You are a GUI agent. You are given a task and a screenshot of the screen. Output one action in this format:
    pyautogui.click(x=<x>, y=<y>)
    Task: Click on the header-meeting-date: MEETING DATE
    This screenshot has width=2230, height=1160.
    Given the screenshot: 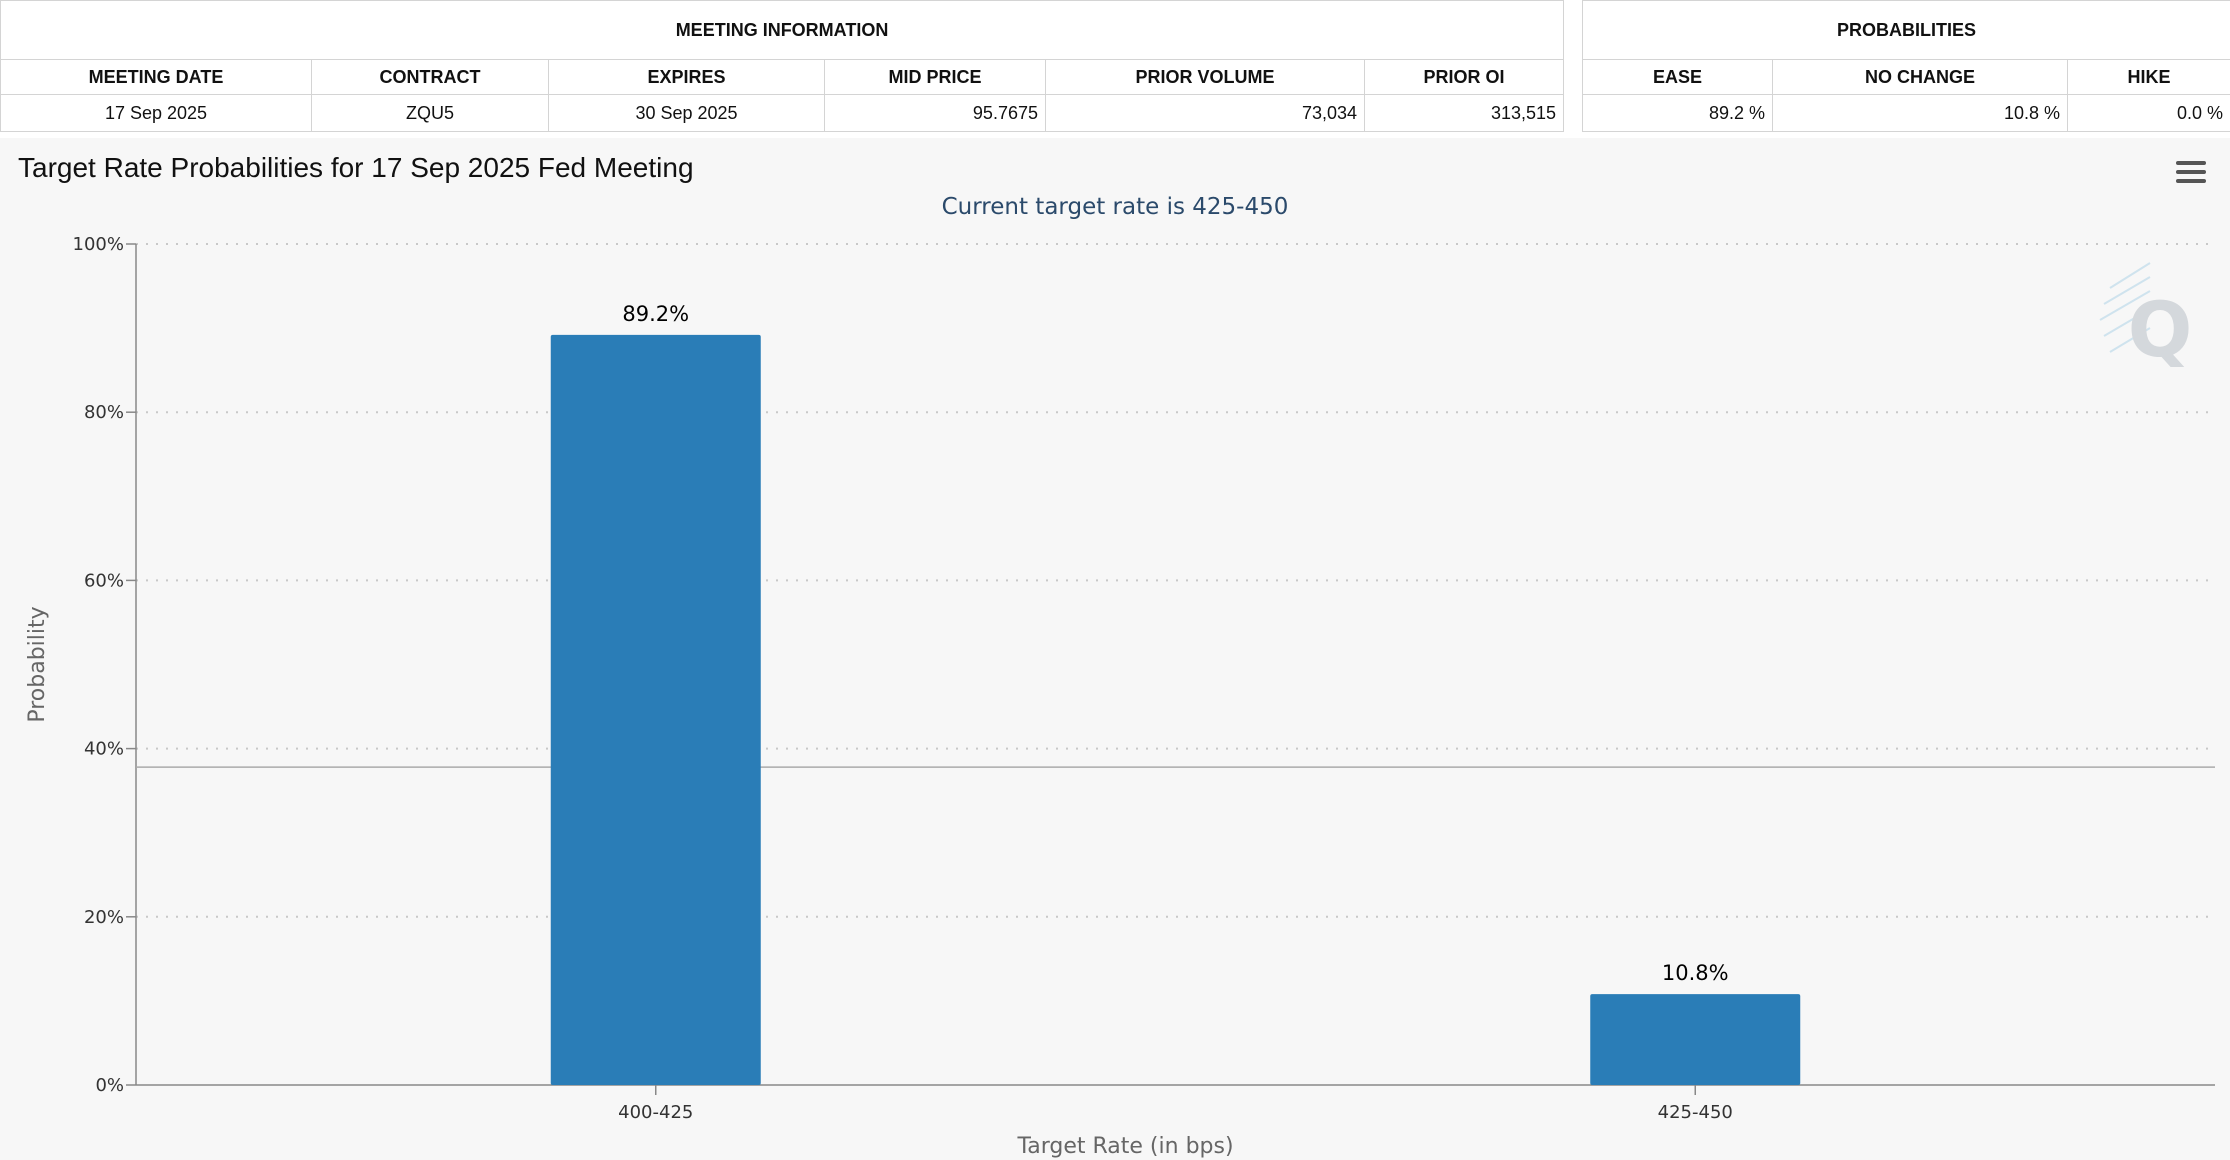 What is the action you would take?
    pyautogui.click(x=156, y=77)
    